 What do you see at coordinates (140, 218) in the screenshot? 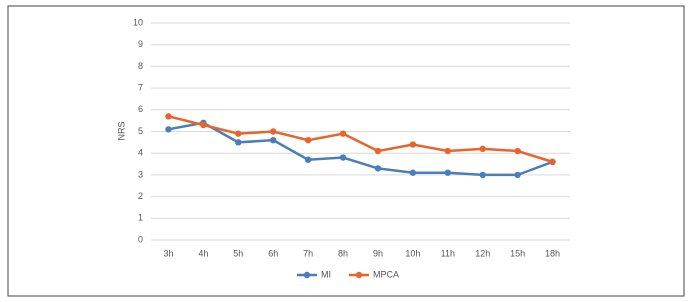
I see `y-tick-label: 1` at bounding box center [140, 218].